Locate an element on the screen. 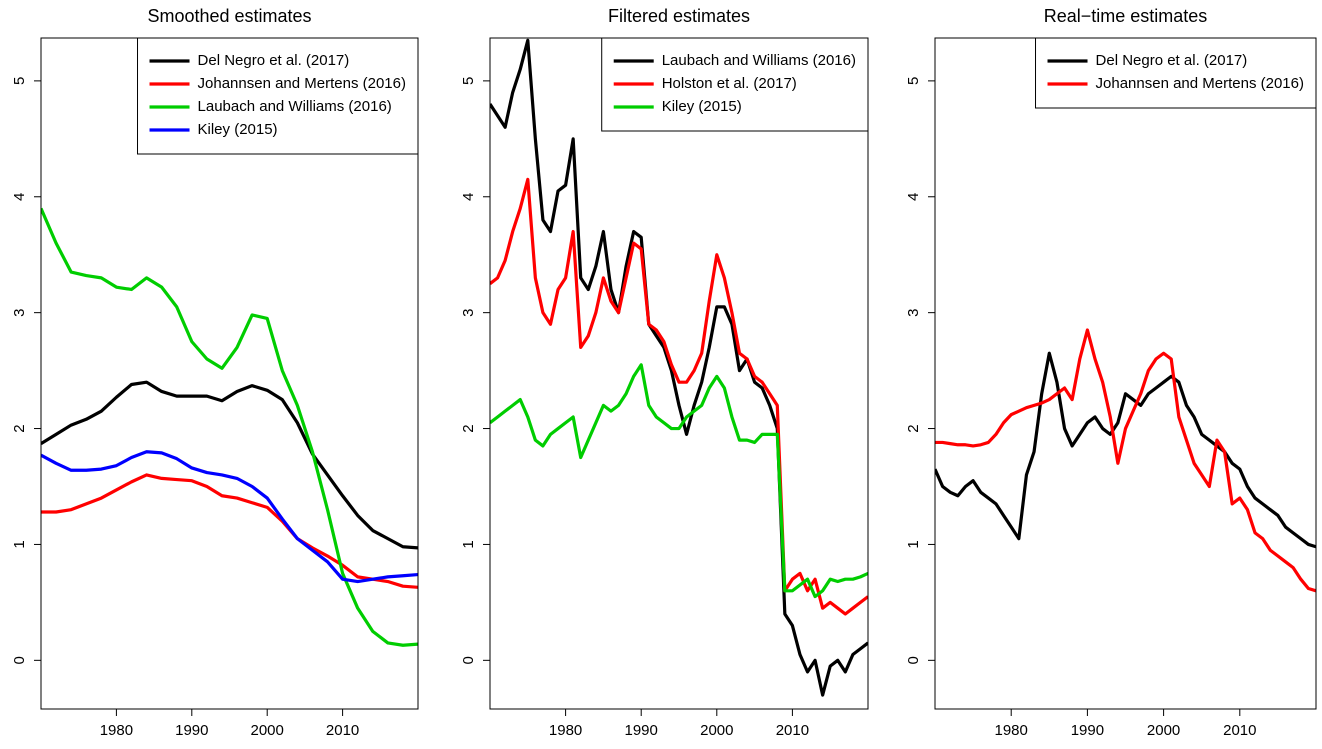 This screenshot has height=749, width=1322. panel-title: Filtered estimates is located at coordinates (679, 16).